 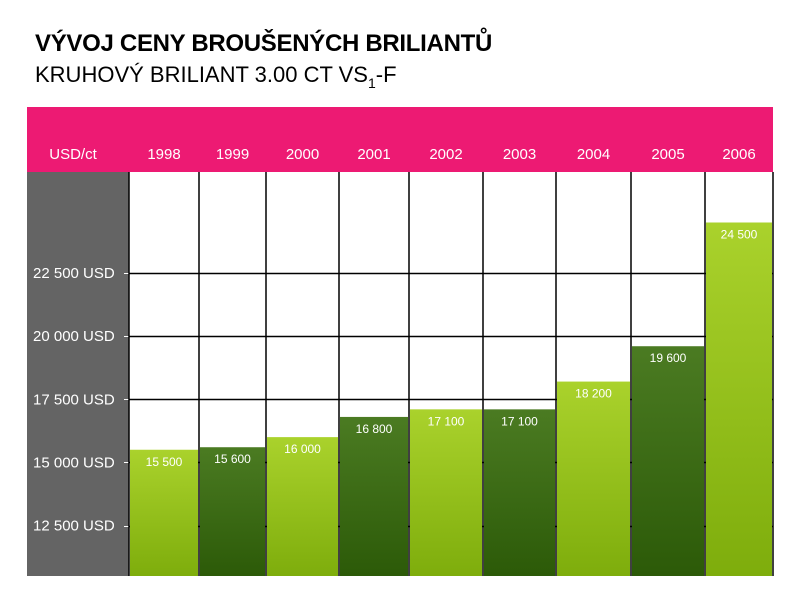 What do you see at coordinates (164, 512) in the screenshot?
I see `bar-1998` at bounding box center [164, 512].